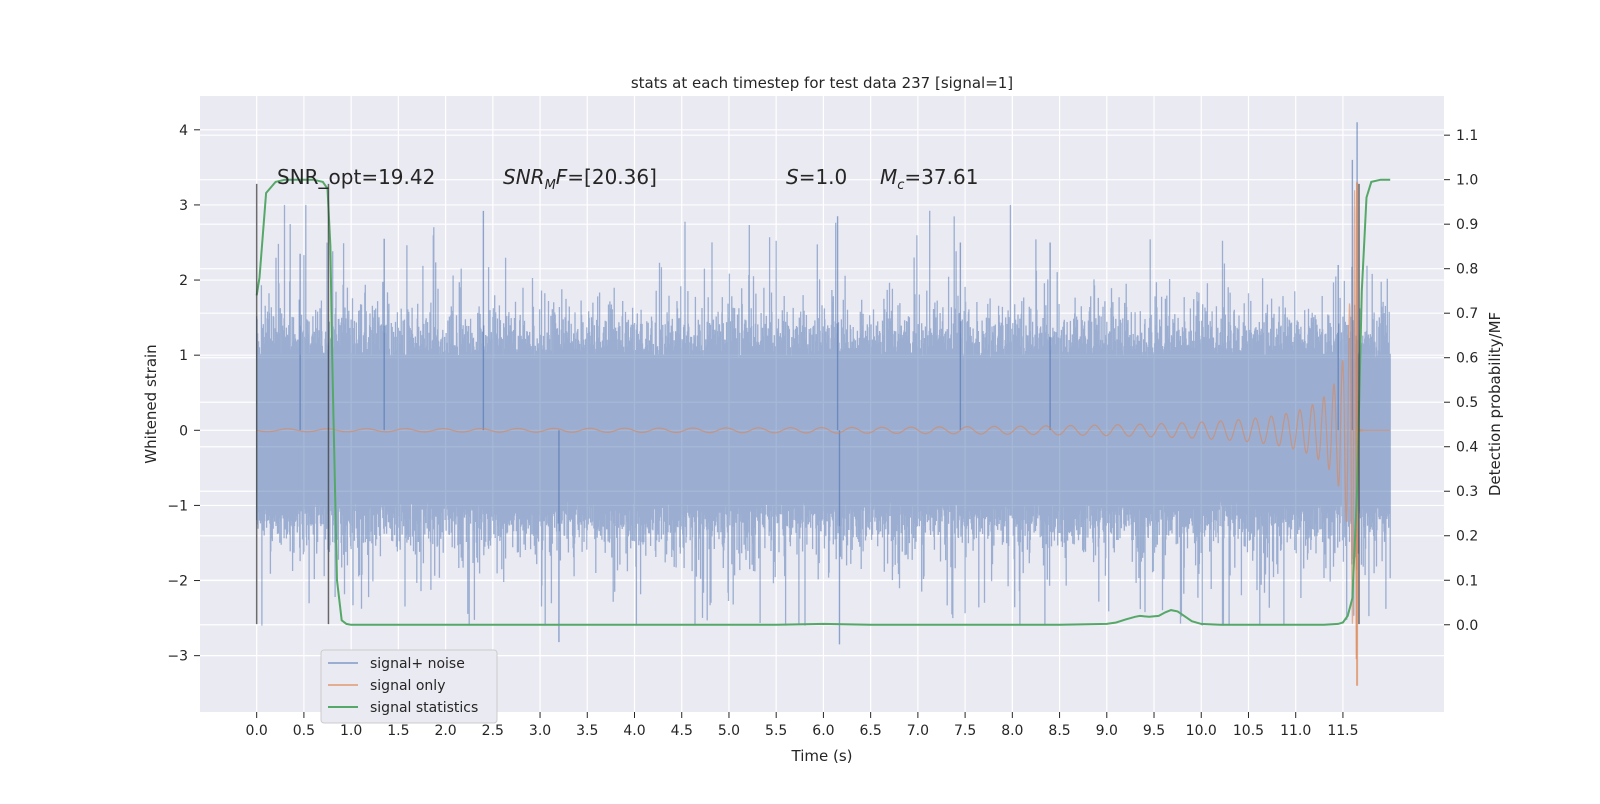 This screenshot has height=804, width=1600. Describe the element at coordinates (1495, 404) in the screenshot. I see `y2-axis-label: Detection probability/MF` at that location.